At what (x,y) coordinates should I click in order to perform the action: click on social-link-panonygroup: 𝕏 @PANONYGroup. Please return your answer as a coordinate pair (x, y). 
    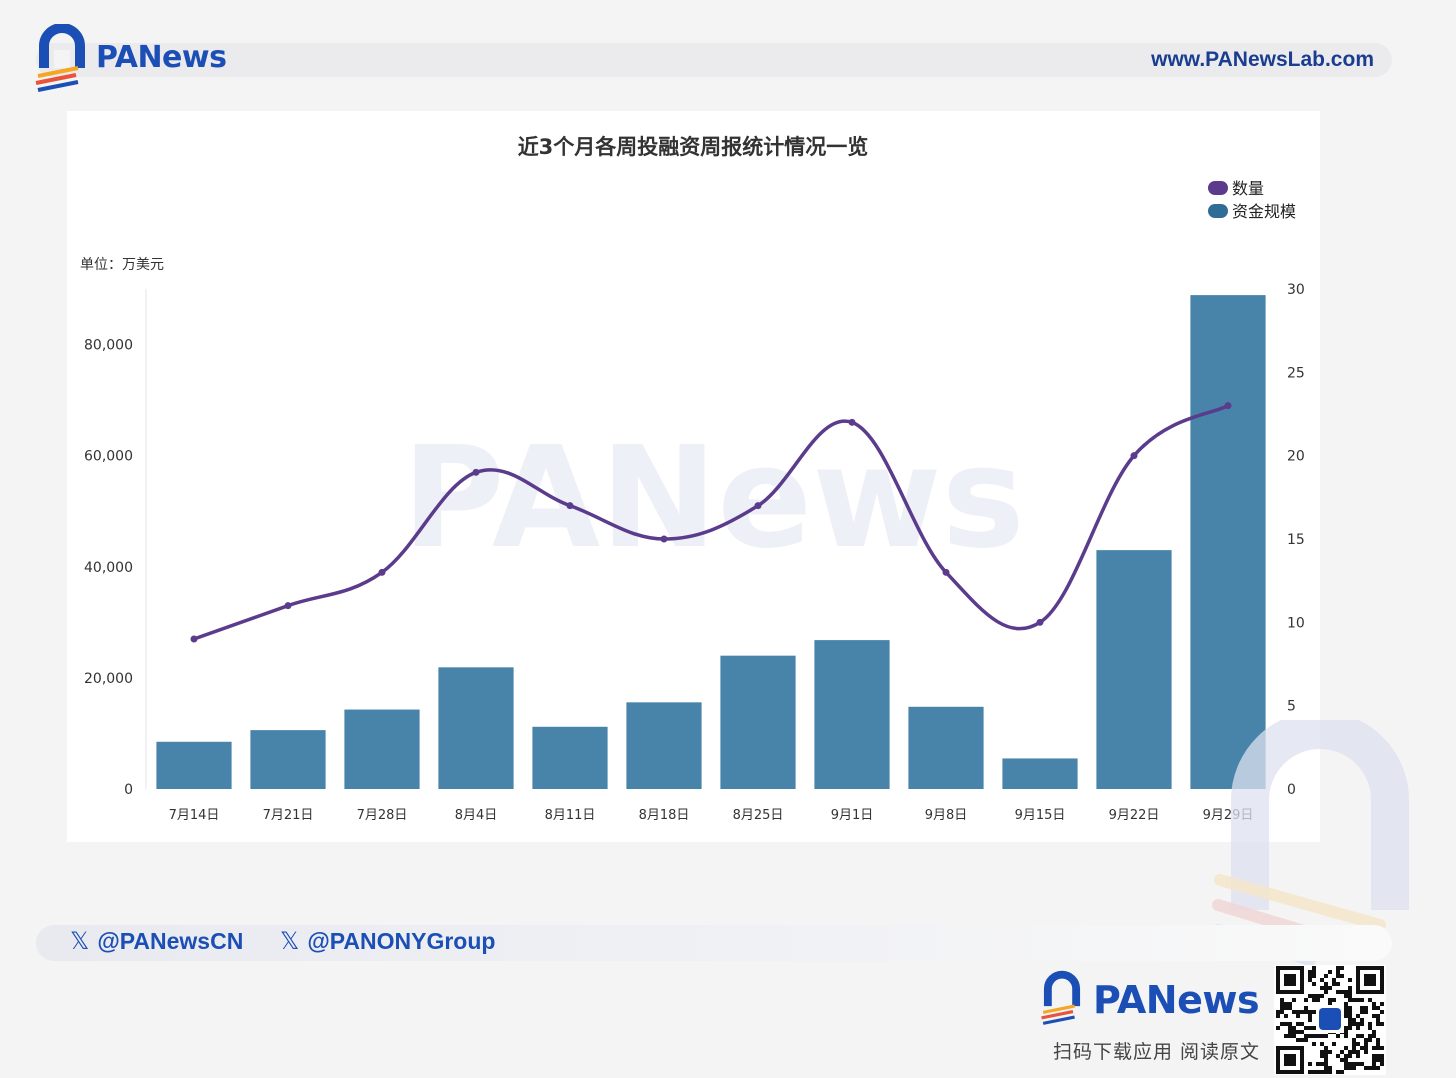
    Looking at the image, I should click on (387, 941).